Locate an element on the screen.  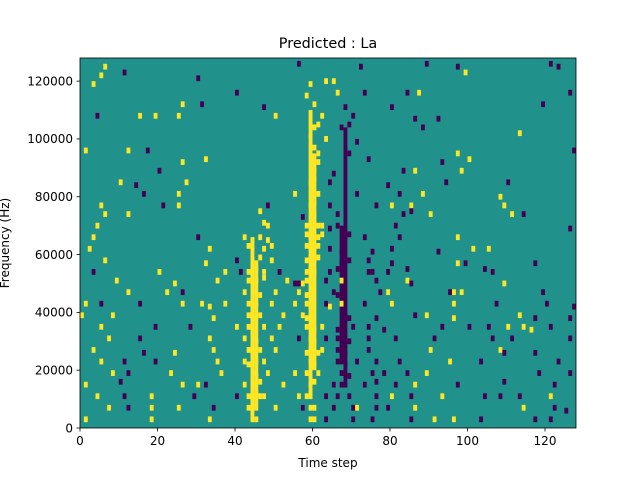
x-axis-label: Time step is located at coordinates (327, 463).